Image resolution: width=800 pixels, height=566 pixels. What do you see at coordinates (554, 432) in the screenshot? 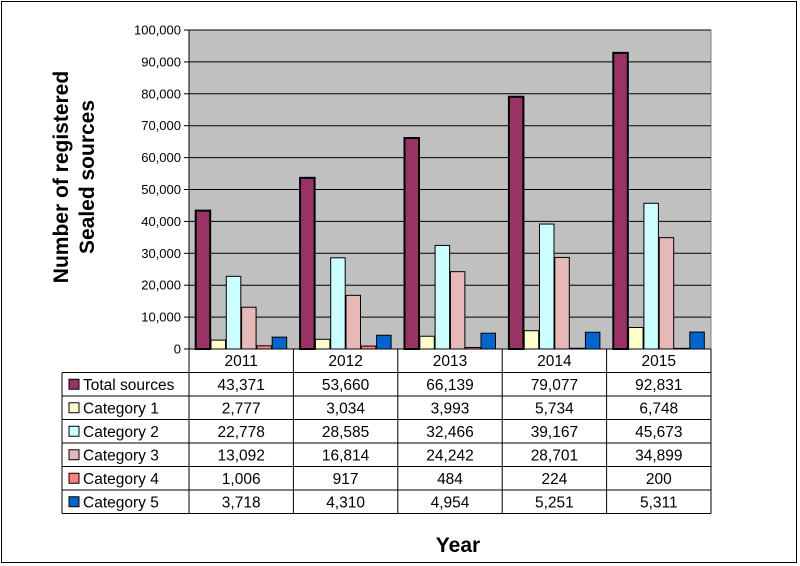
I see `data-label: 39,167` at bounding box center [554, 432].